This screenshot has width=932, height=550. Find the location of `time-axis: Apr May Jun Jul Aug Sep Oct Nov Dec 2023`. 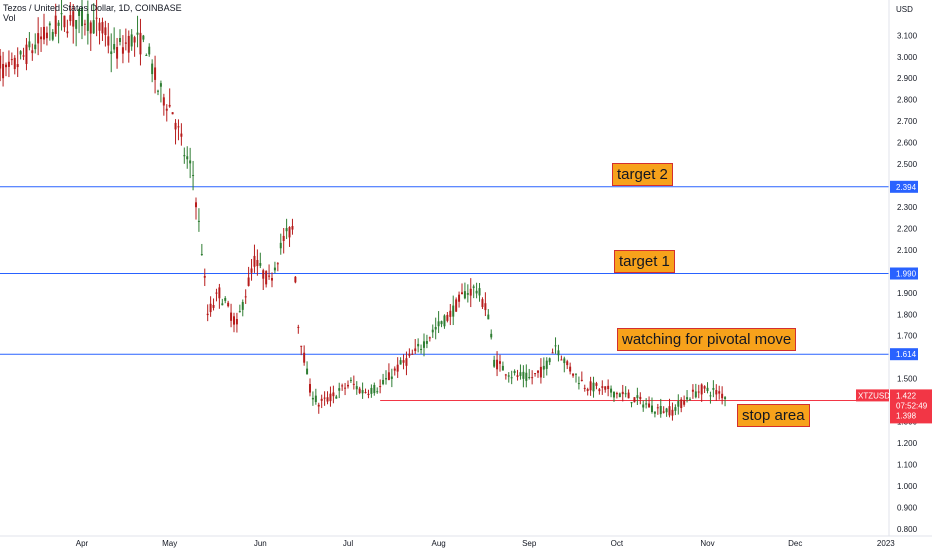

time-axis: Apr May Jun Jul Aug Sep Oct Nov Dec 2023 is located at coordinates (486, 543).